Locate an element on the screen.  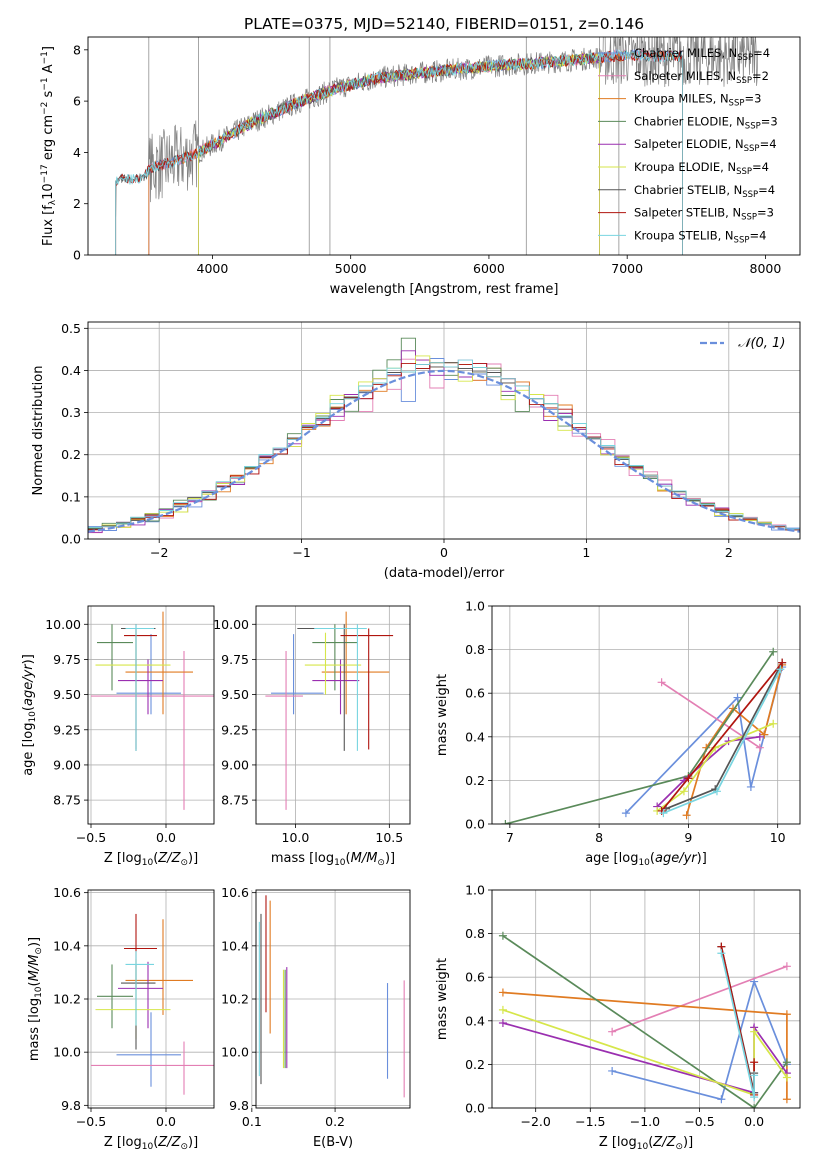
age_vs_Z-panel: −0.5 0.0 8.75 9.00 9.25 9.50 9.75 10.00 is located at coordinates (130, 725).